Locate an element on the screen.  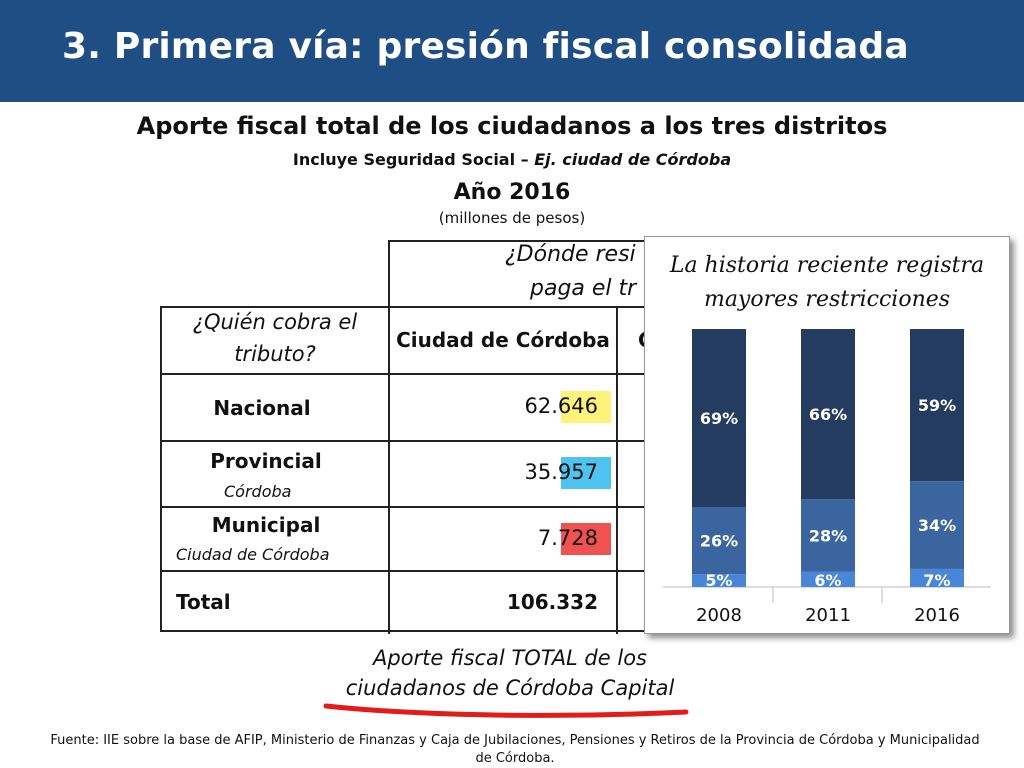
data-label-2008-2: 69% is located at coordinates (719, 418).